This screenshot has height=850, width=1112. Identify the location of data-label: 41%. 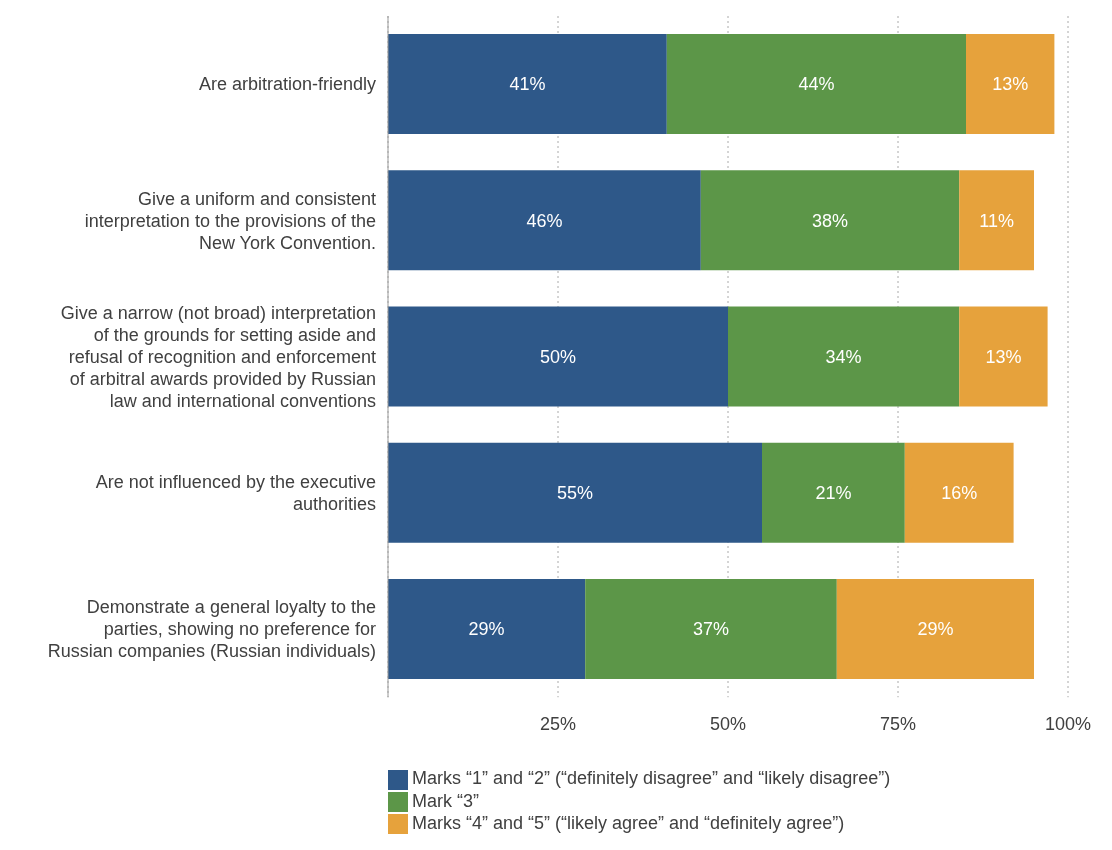
(527, 84).